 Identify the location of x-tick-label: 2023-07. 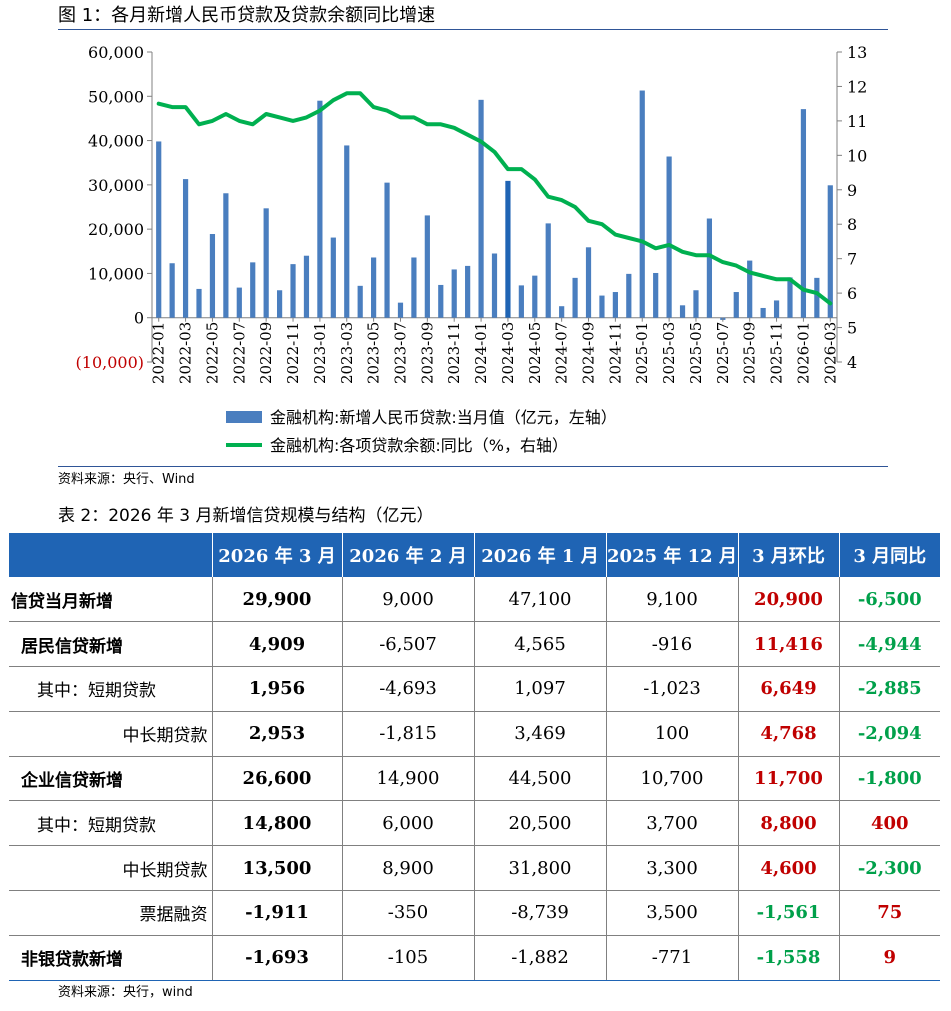
(400, 353).